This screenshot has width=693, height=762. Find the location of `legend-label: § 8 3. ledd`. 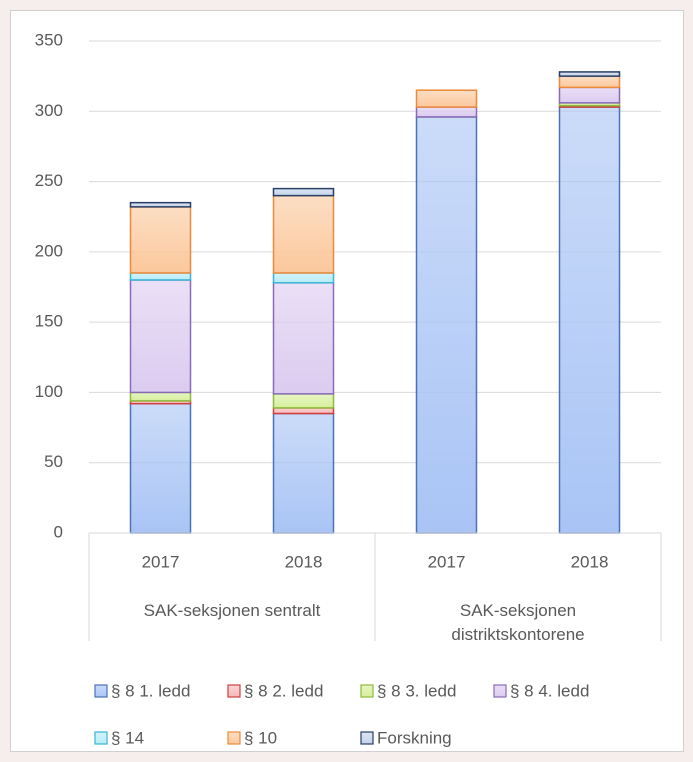

legend-label: § 8 3. ledd is located at coordinates (416, 690).